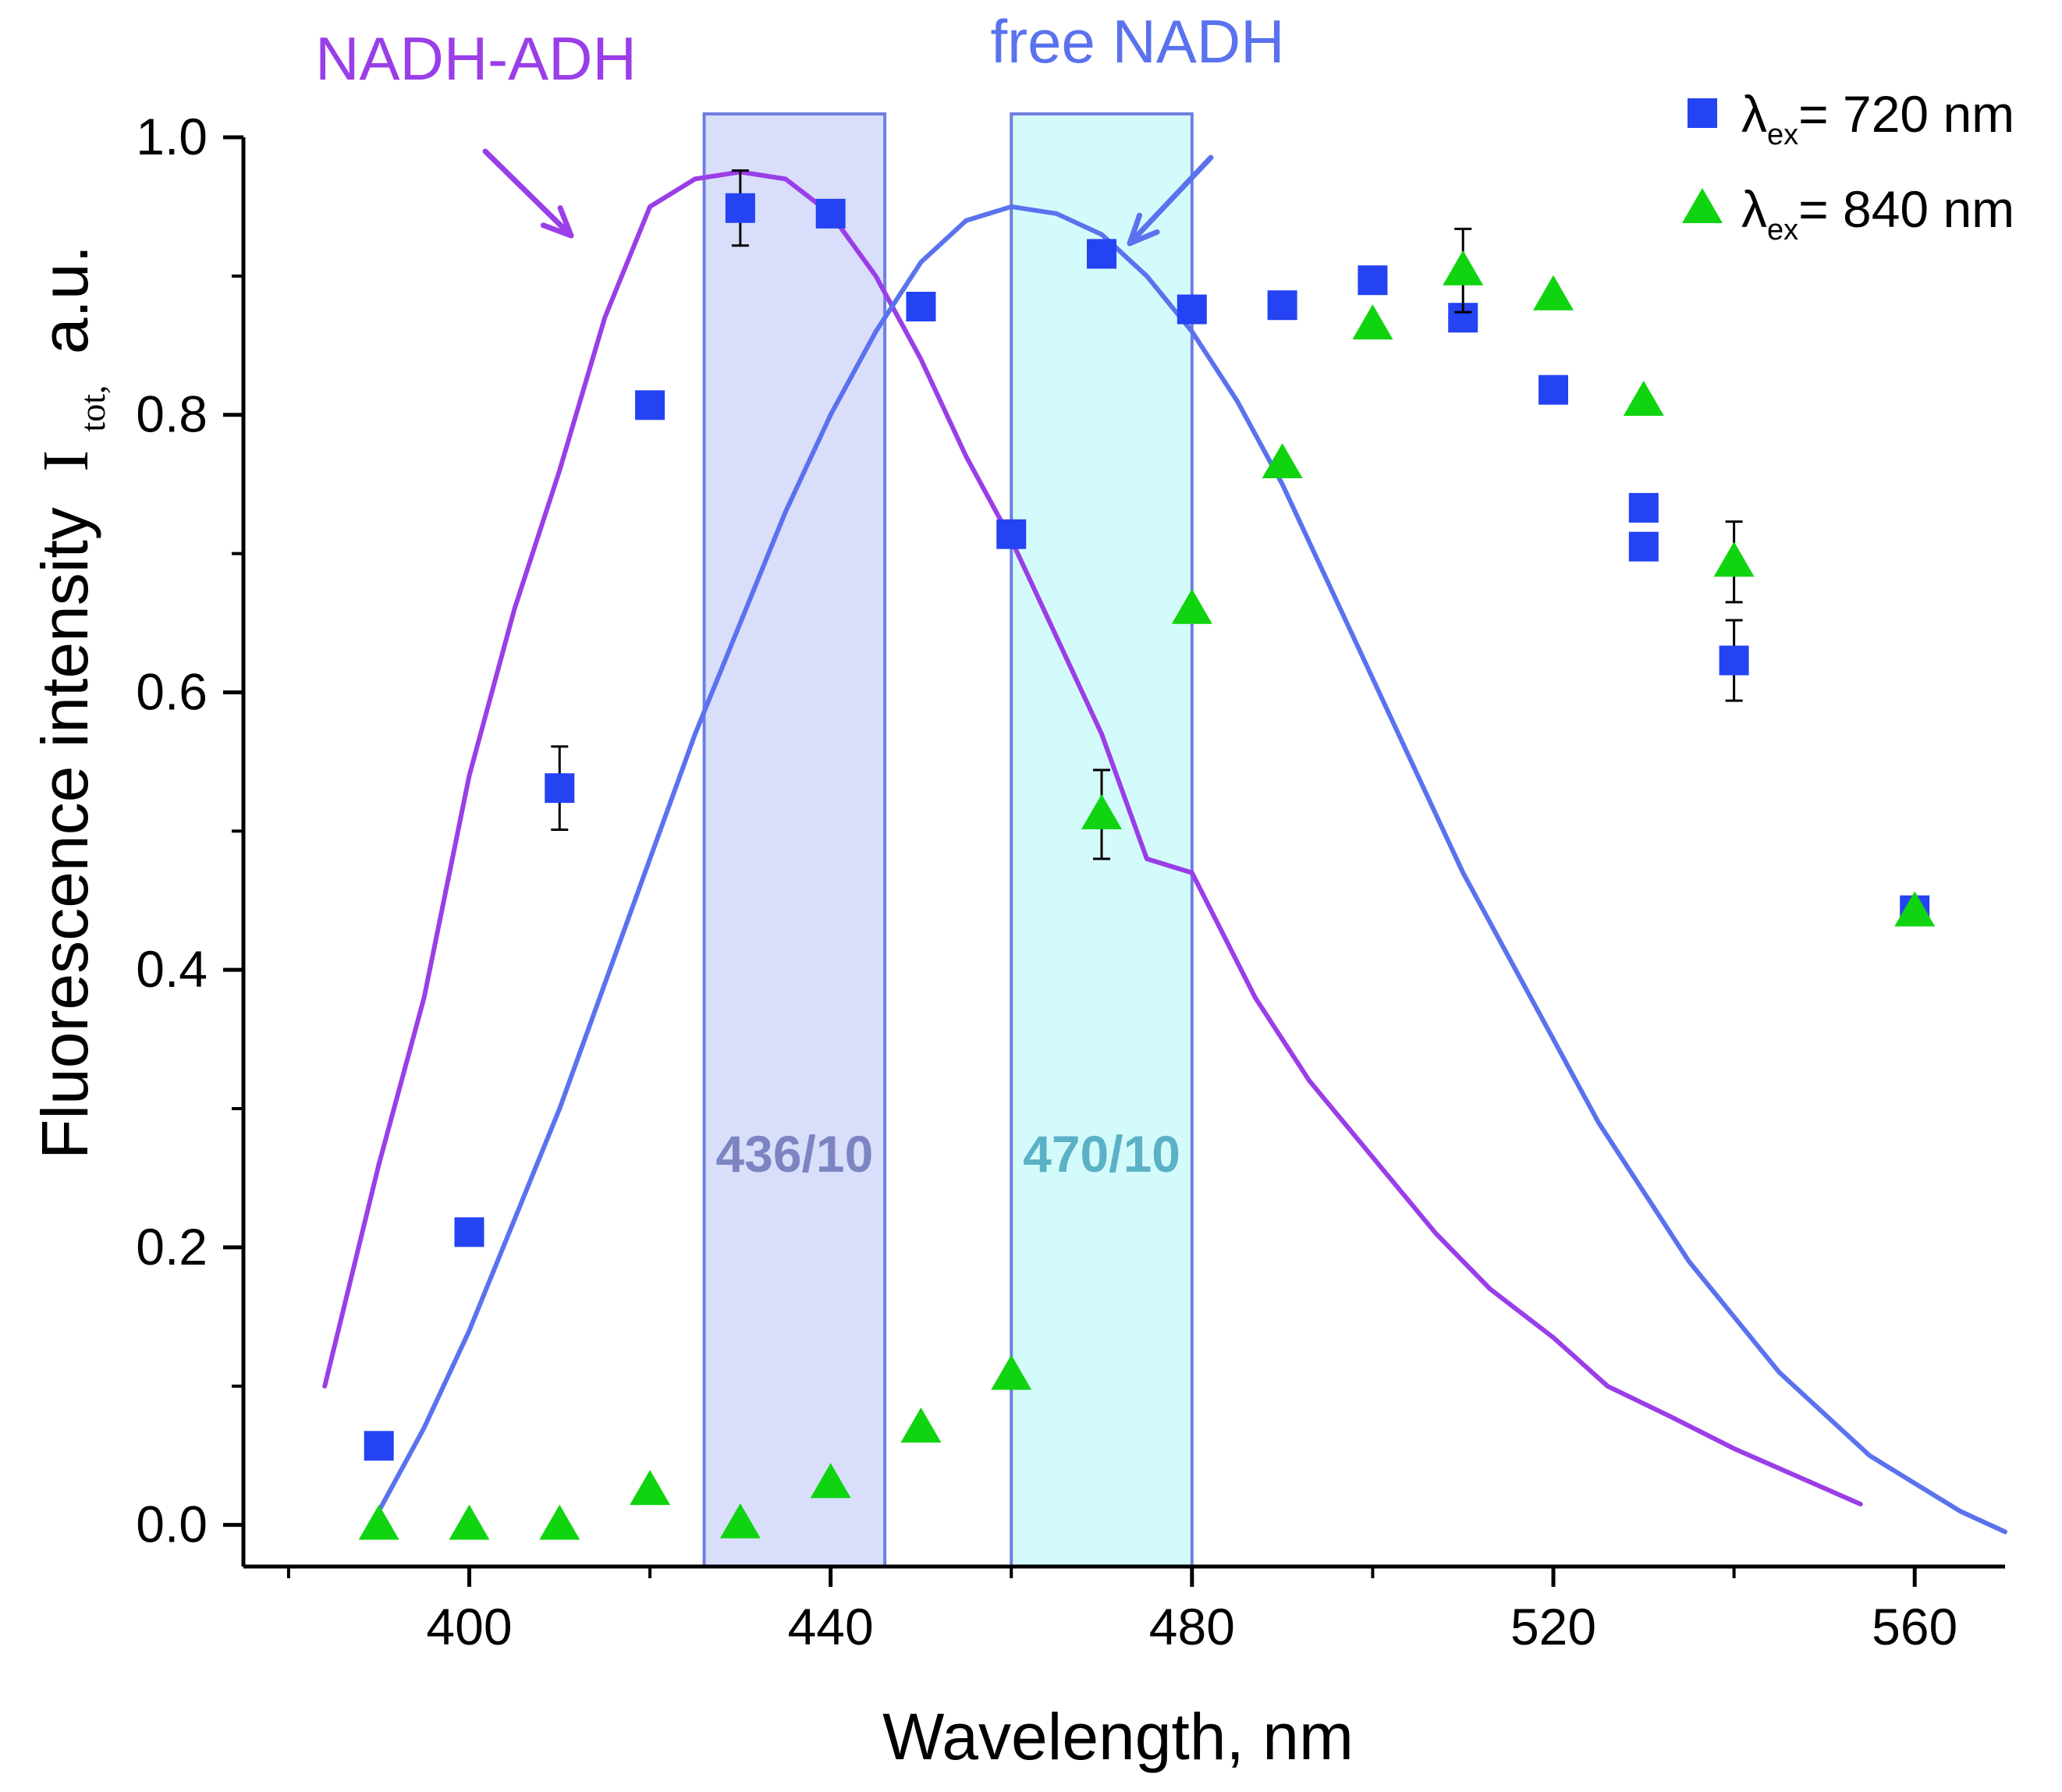 The height and width of the screenshot is (1792, 2062). I want to click on legend-label-1: λex= 720 nm, so click(1877, 118).